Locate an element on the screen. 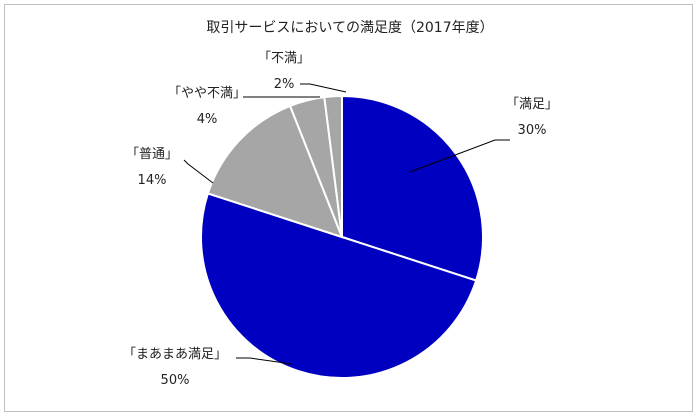 This screenshot has width=700, height=419. slice-value-unsatisfied: 2% is located at coordinates (284, 84).